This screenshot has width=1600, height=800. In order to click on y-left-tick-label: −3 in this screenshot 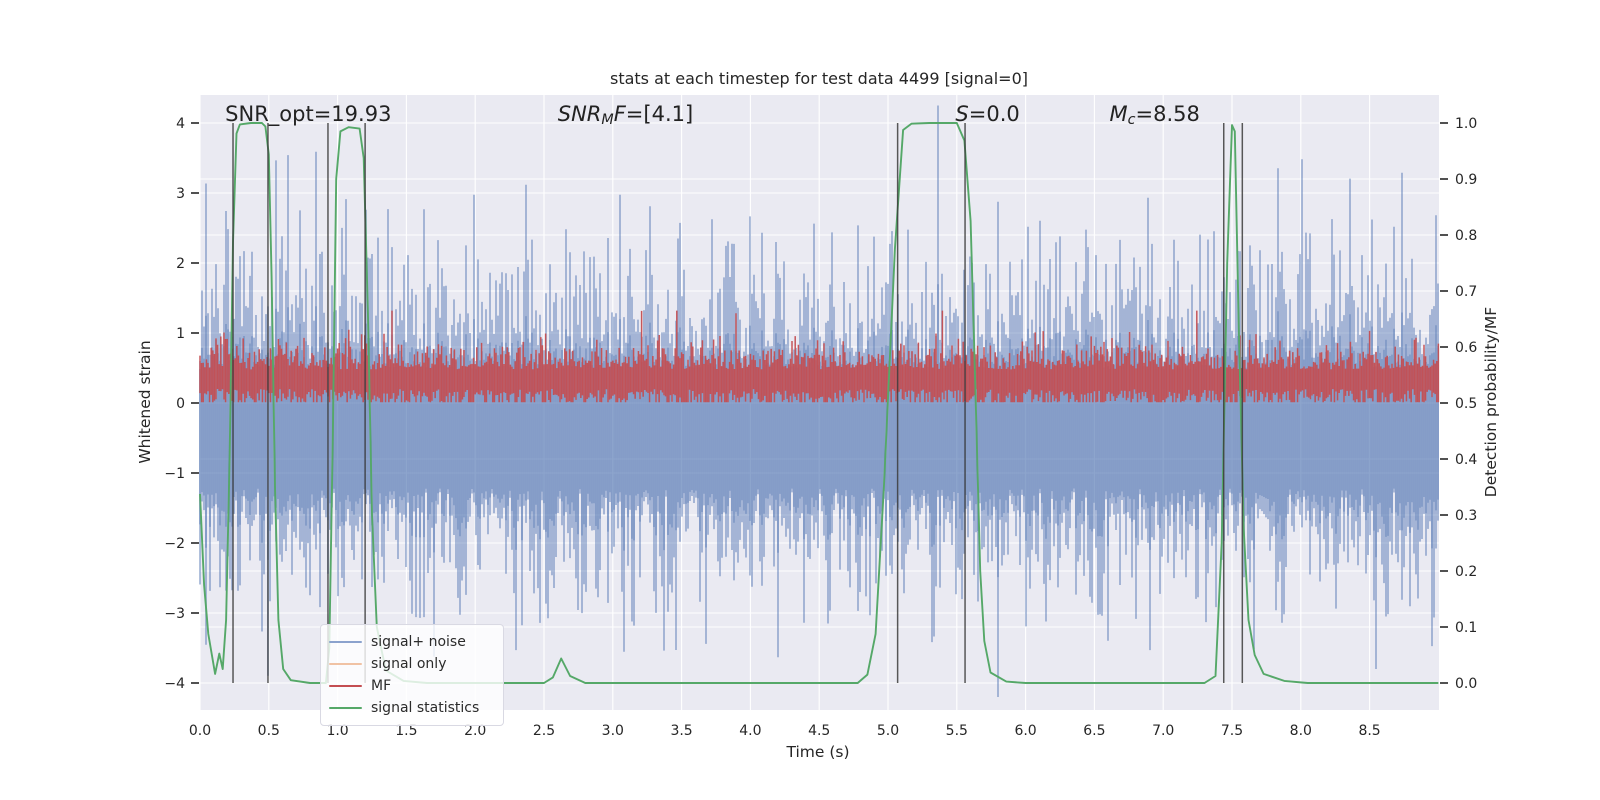, I will do `click(174, 614)`.